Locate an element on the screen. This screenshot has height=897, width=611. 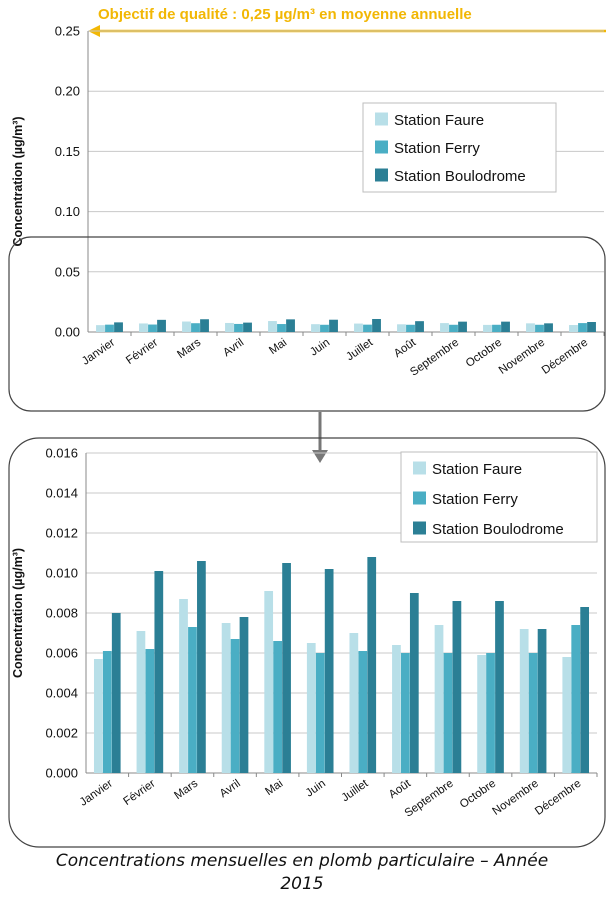
bottom-legend-label: Station Ferry is located at coordinates (475, 499).